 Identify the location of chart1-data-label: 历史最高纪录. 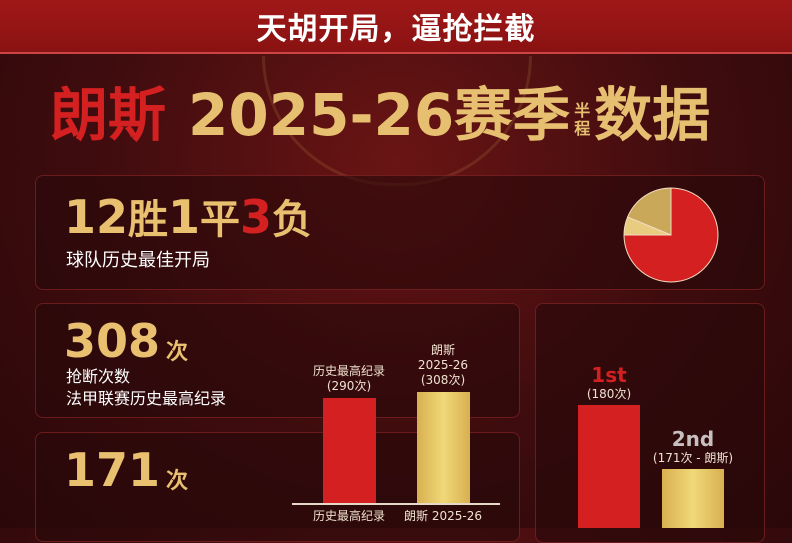
(349, 371).